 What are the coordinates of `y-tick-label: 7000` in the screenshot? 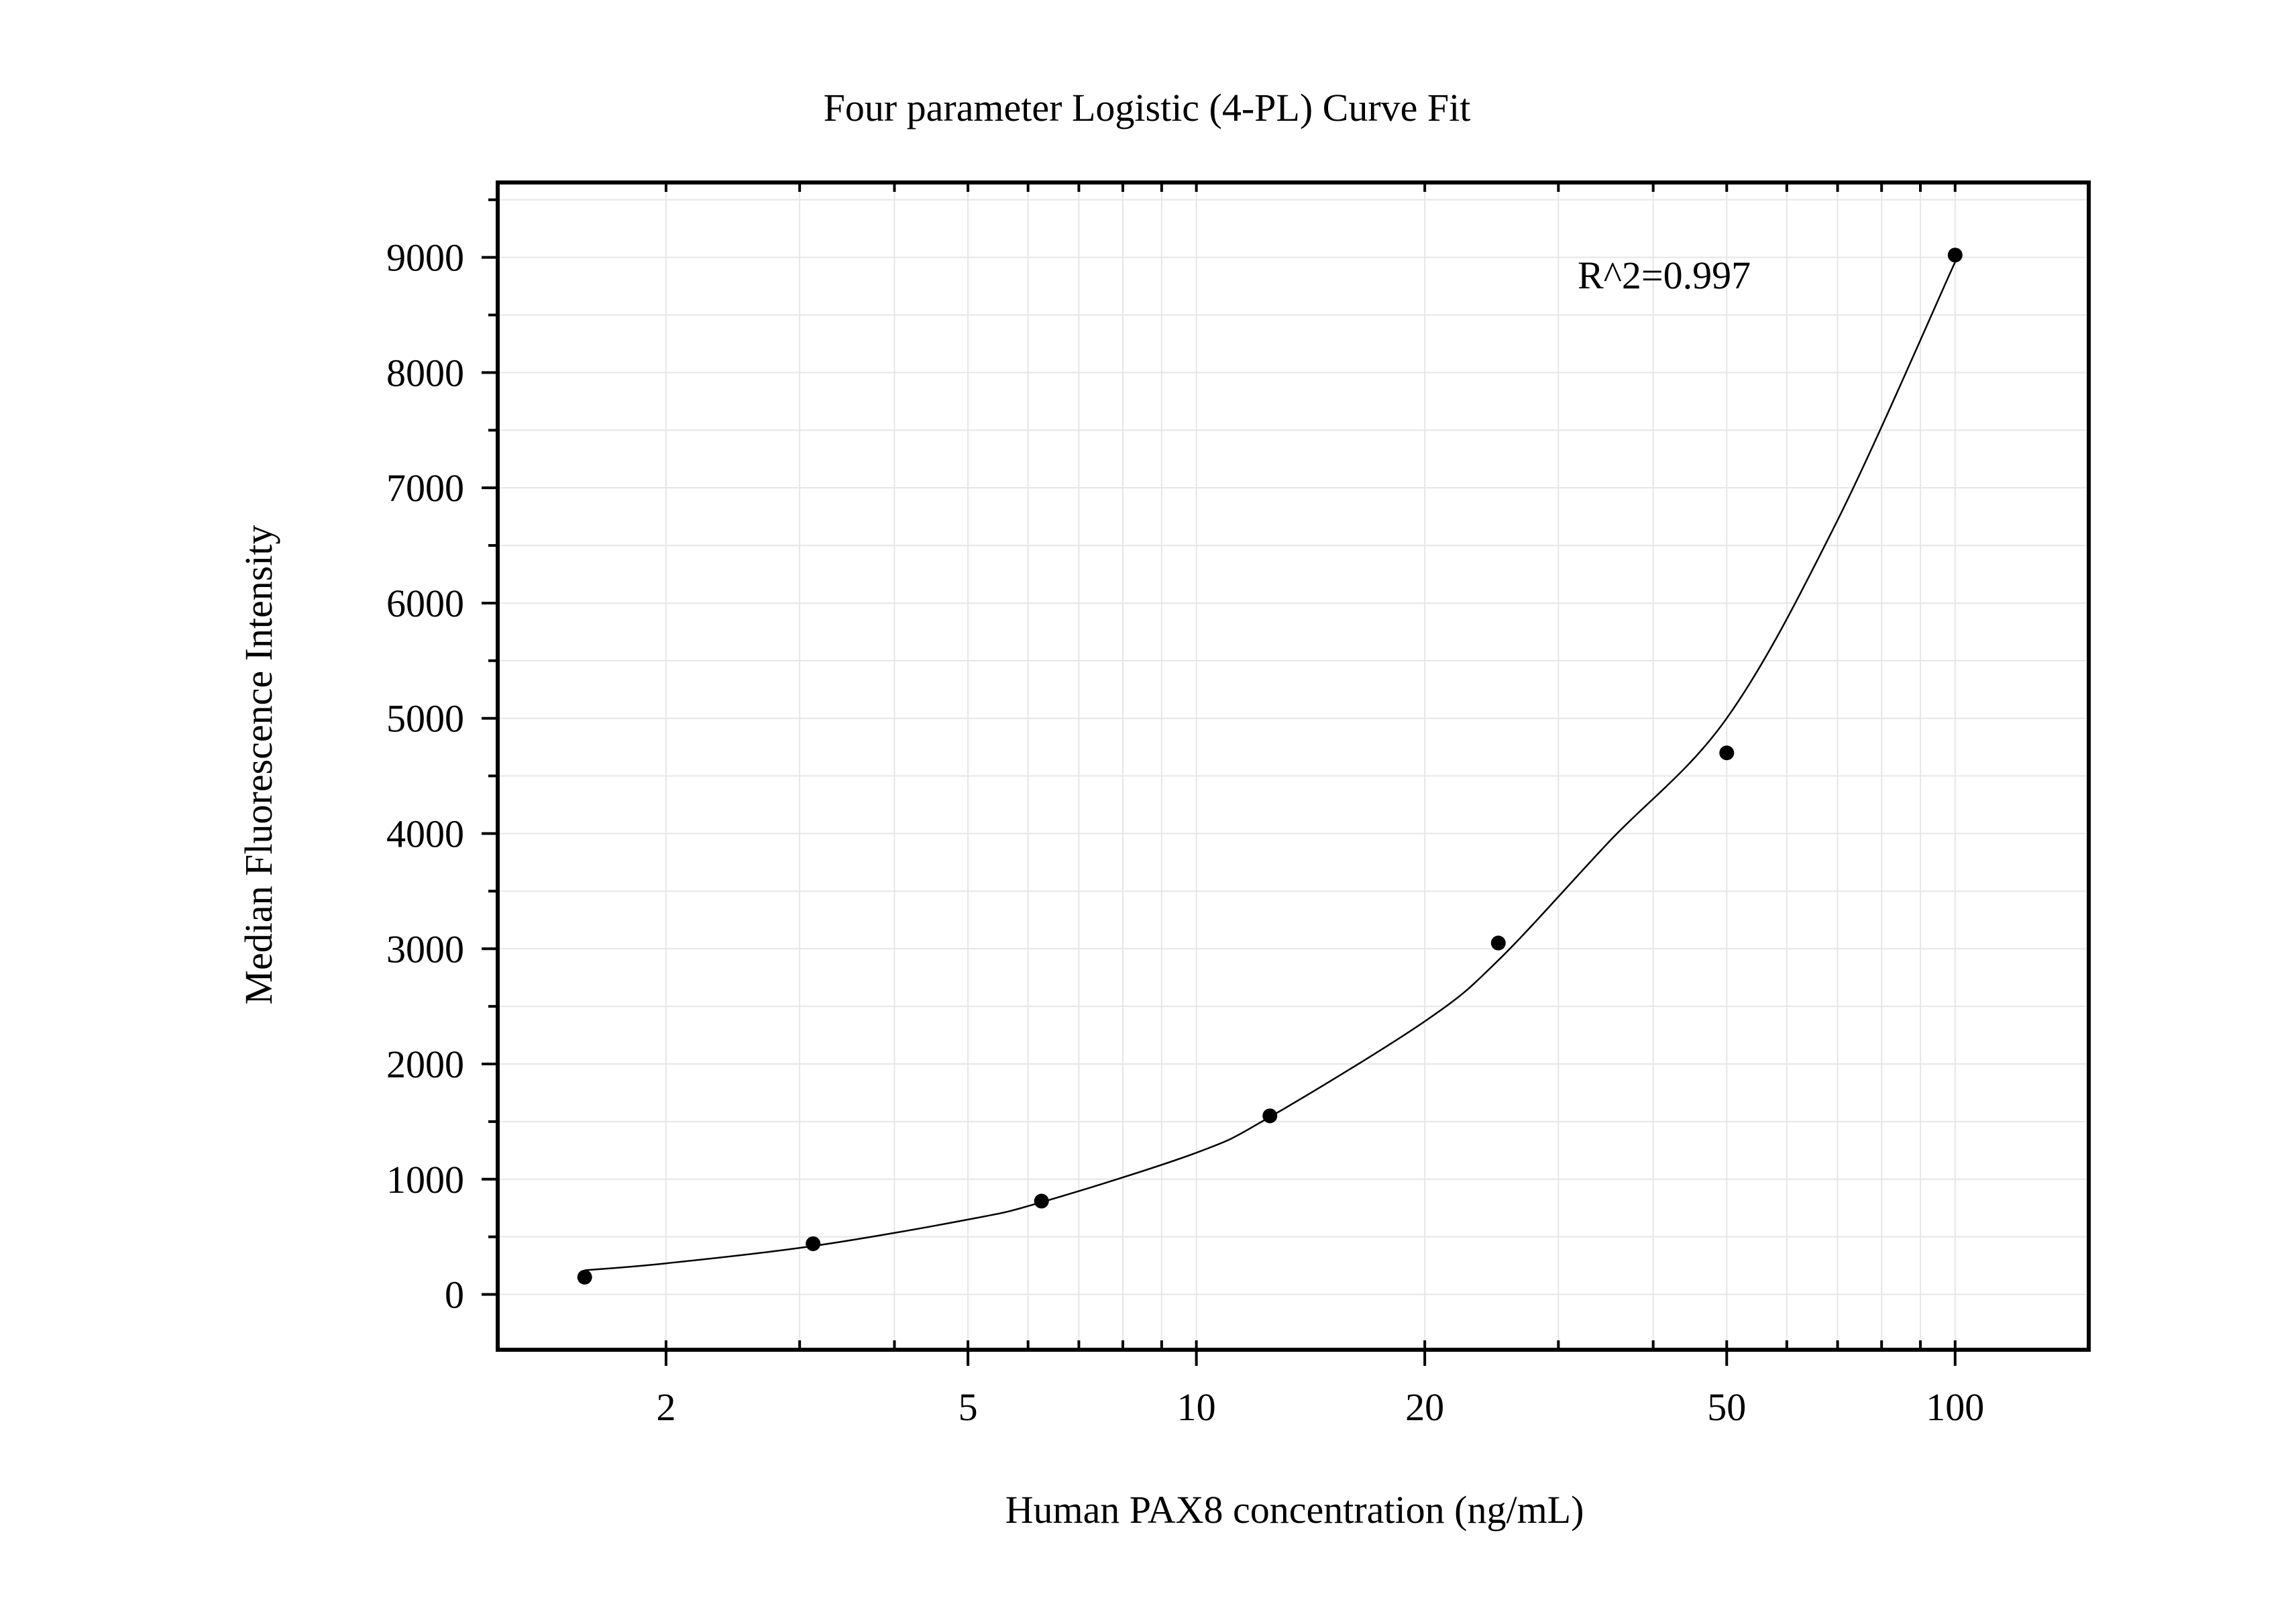 It's located at (425, 488).